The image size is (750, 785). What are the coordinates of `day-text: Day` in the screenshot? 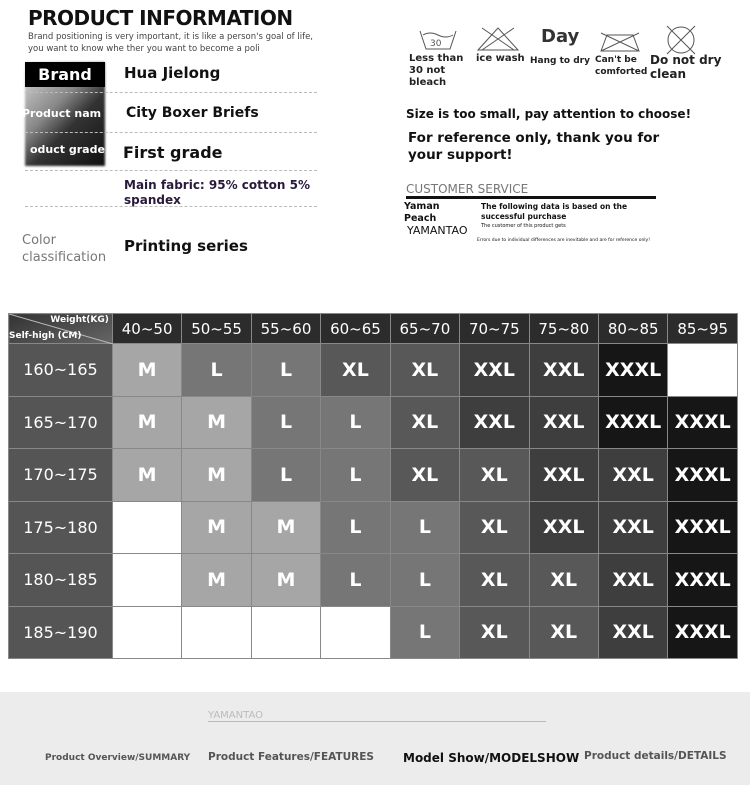 It's located at (560, 36).